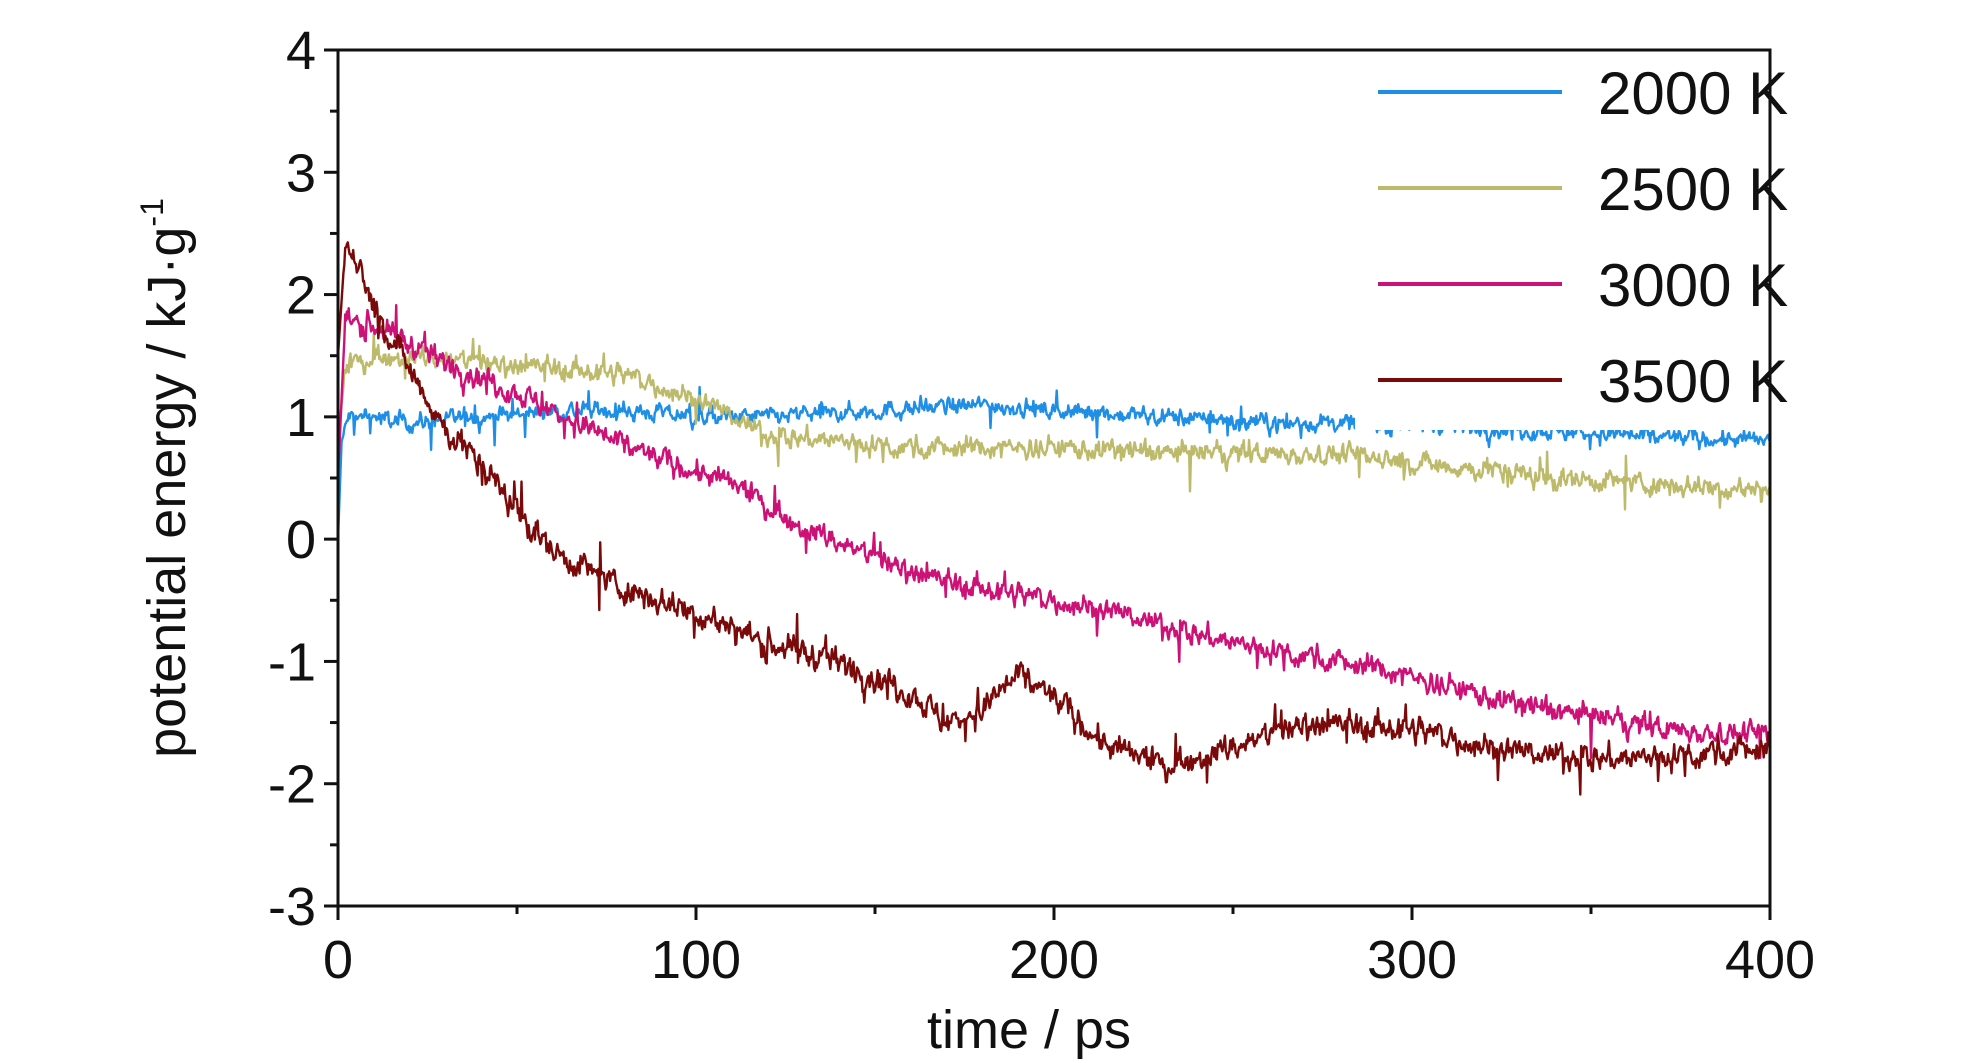  What do you see at coordinates (1693, 381) in the screenshot?
I see `legend-label: 3500 K` at bounding box center [1693, 381].